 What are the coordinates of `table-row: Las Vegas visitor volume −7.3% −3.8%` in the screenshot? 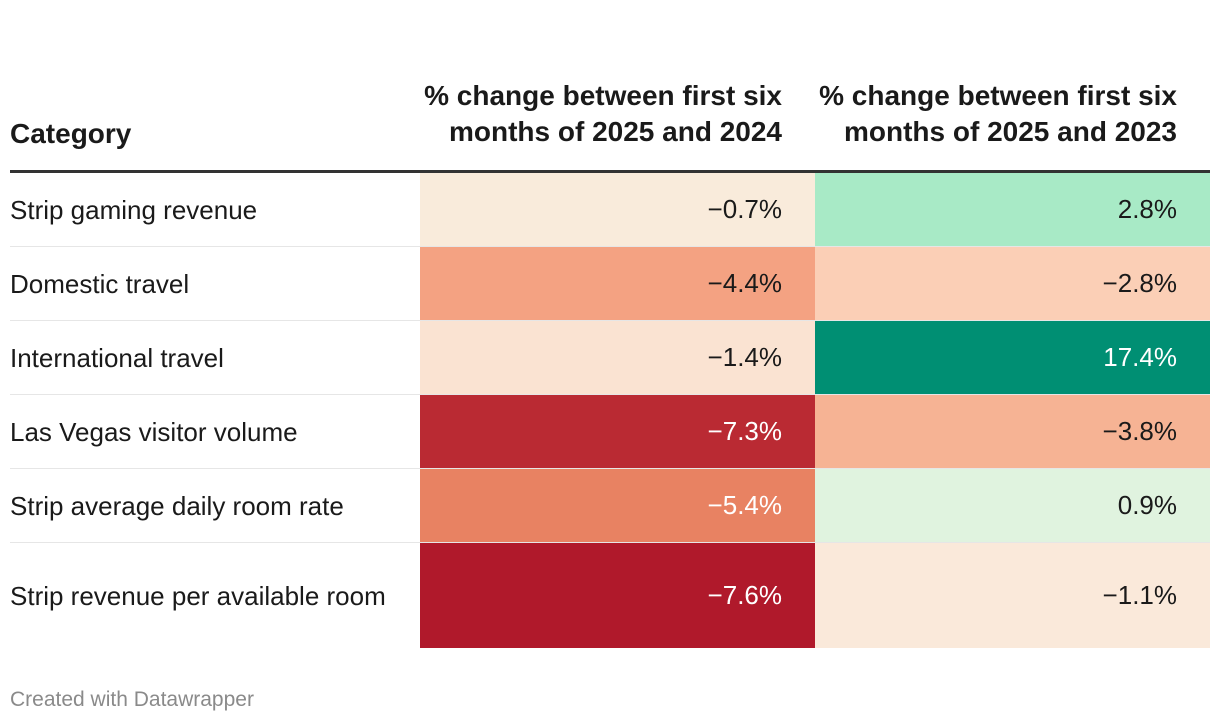 It's located at (610, 432).